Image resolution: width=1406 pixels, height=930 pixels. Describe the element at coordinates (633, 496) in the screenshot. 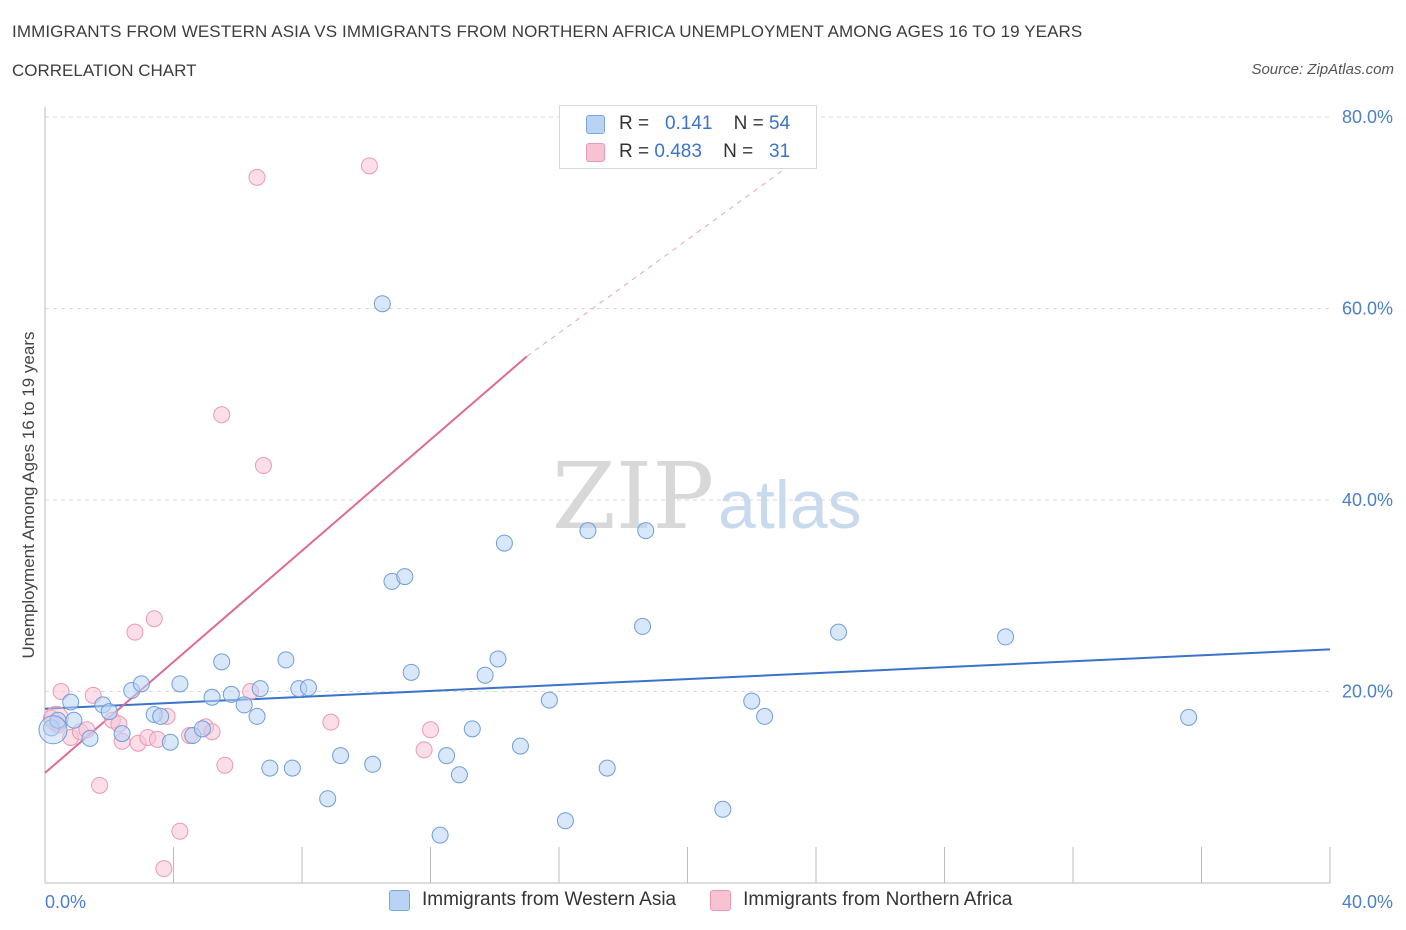

I see `watermark-zip: ZIP` at that location.